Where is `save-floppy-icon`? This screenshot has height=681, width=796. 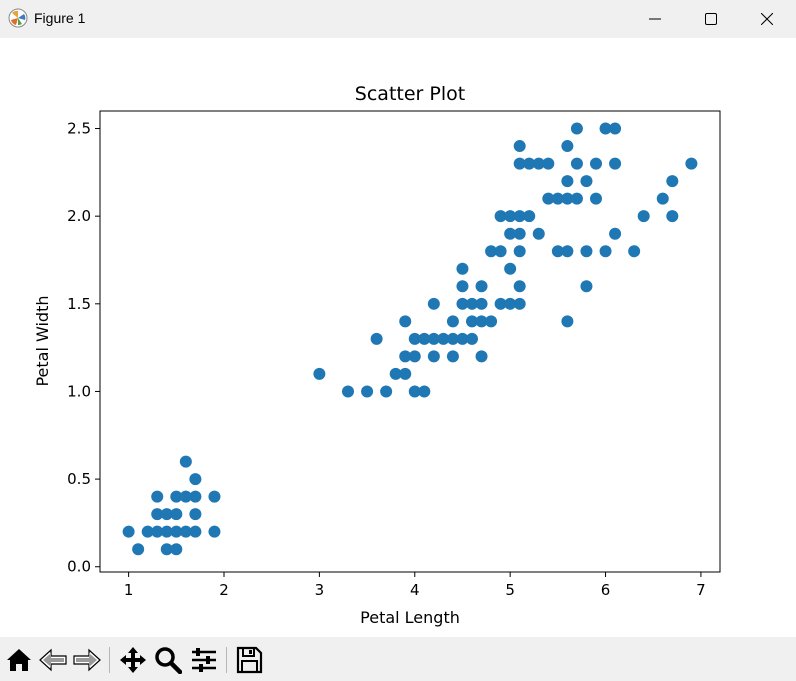 save-floppy-icon is located at coordinates (249, 660).